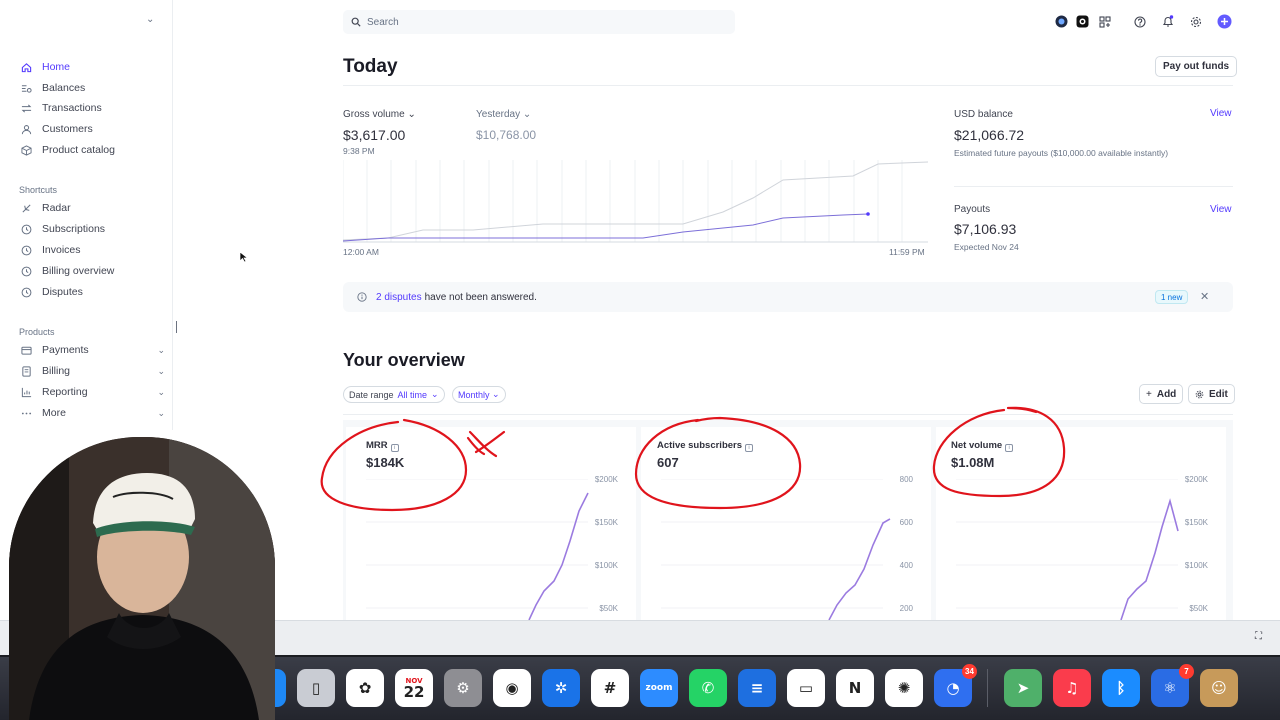  I want to click on zoom-icon: zoom, so click(659, 688).